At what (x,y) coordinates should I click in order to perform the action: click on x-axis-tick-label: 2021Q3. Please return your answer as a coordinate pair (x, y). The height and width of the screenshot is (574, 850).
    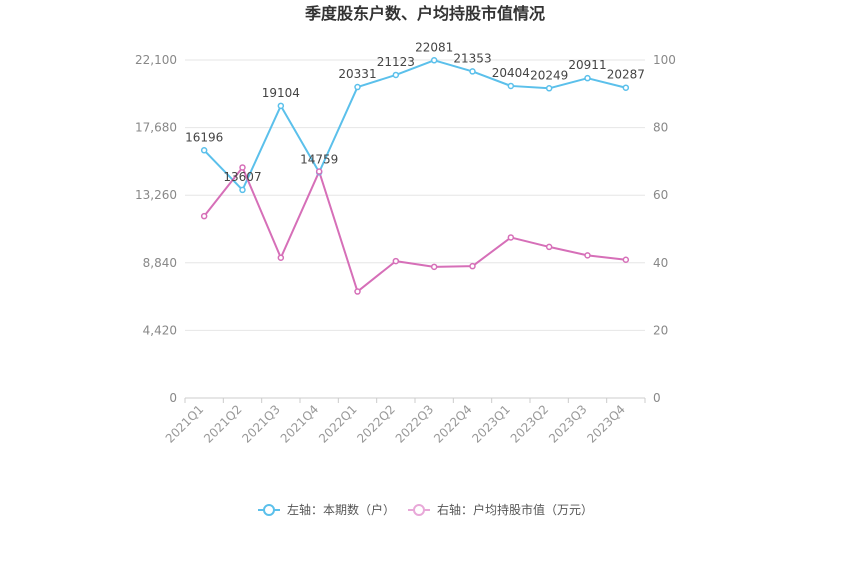
    Looking at the image, I should click on (261, 424).